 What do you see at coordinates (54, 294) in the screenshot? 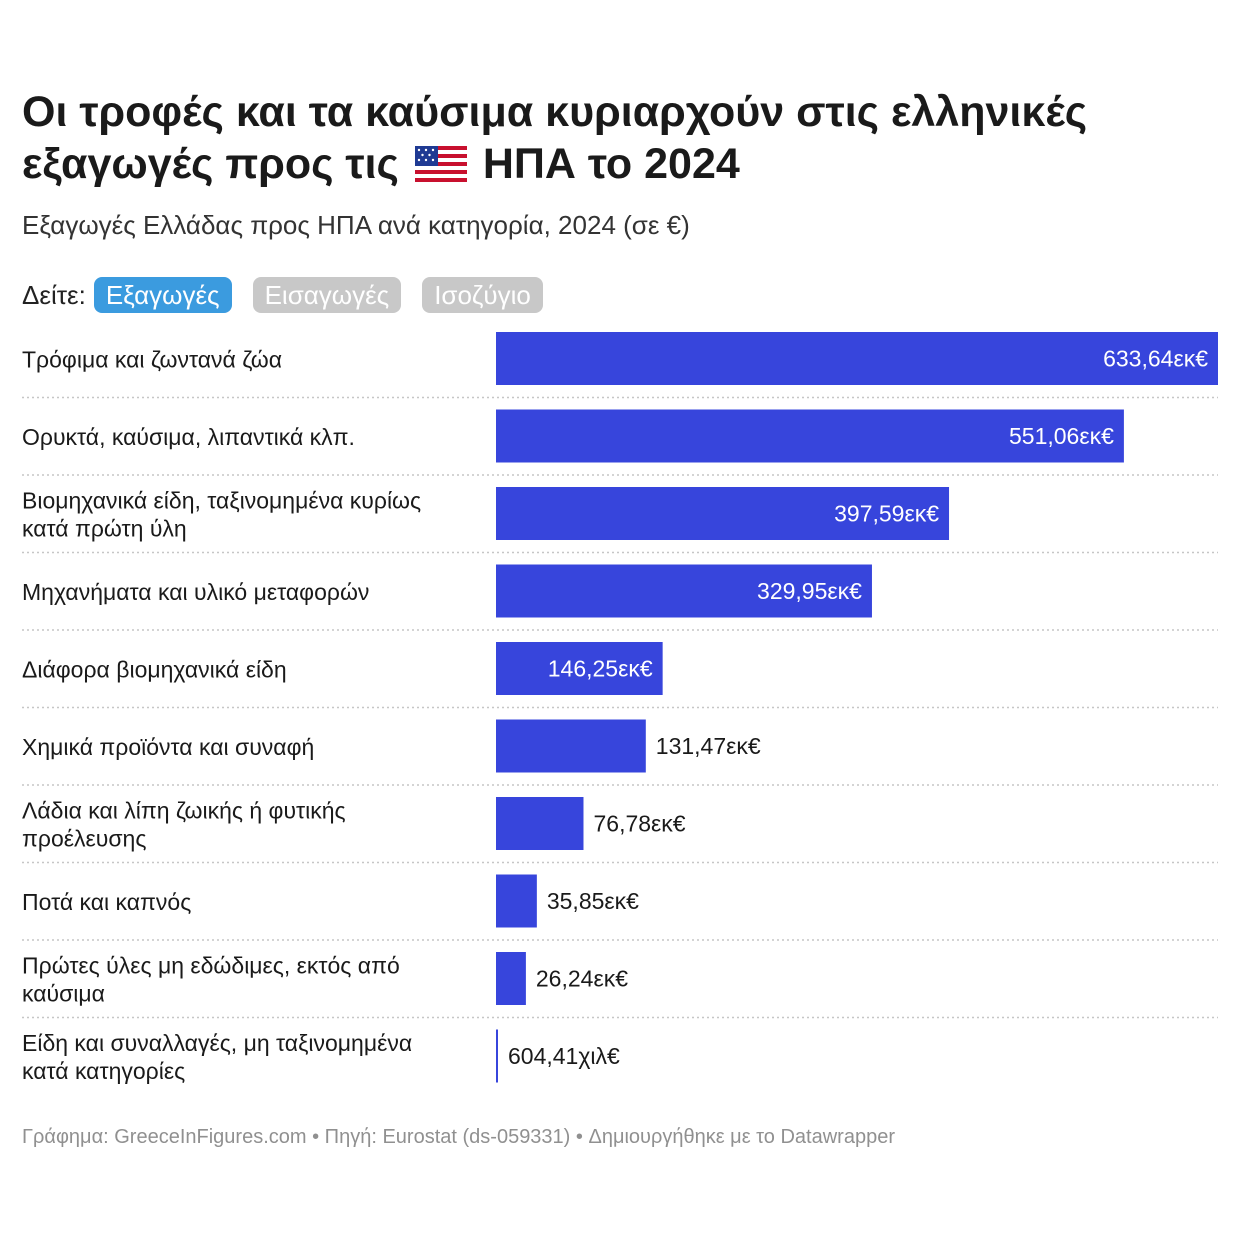
I see `toggle-label: Δείτε:` at bounding box center [54, 294].